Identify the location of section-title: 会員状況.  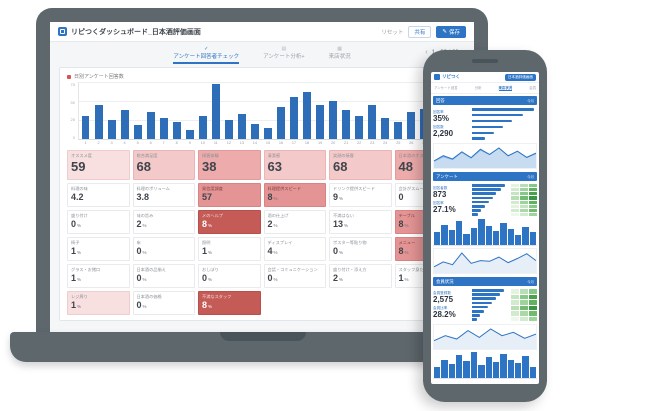
(445, 281).